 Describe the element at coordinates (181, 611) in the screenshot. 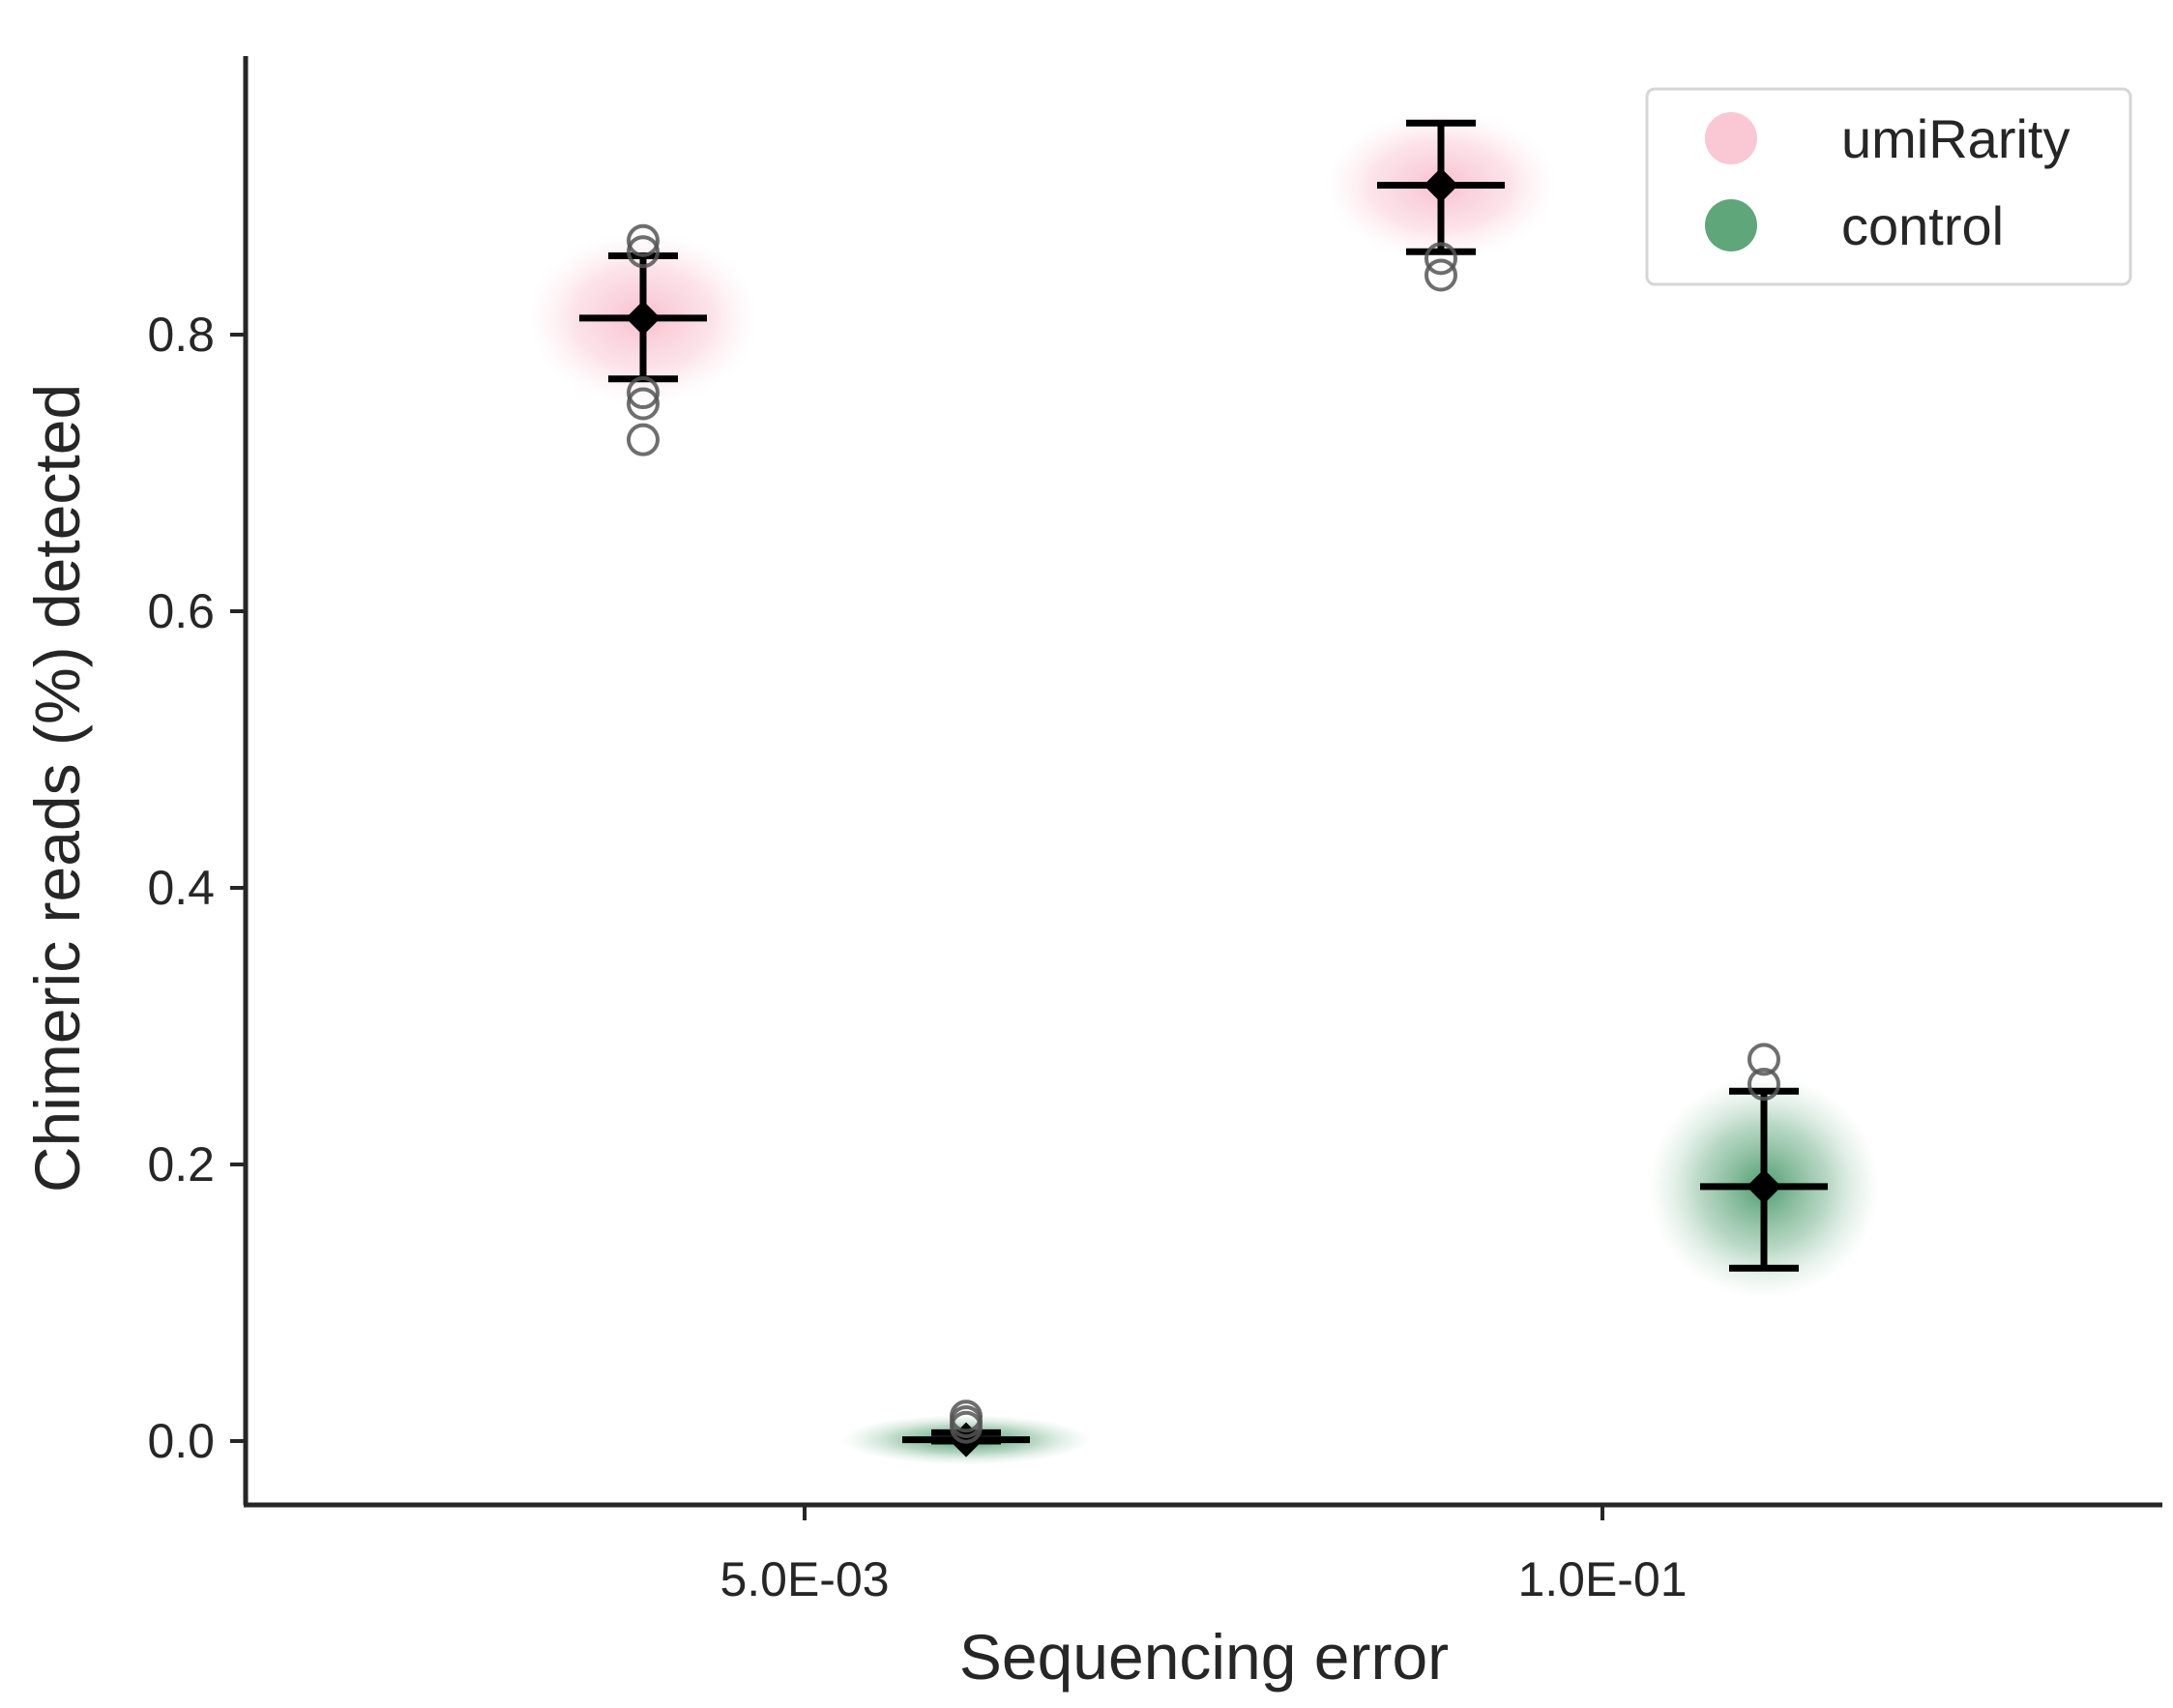

I see `y-tick-label: 0.6` at that location.